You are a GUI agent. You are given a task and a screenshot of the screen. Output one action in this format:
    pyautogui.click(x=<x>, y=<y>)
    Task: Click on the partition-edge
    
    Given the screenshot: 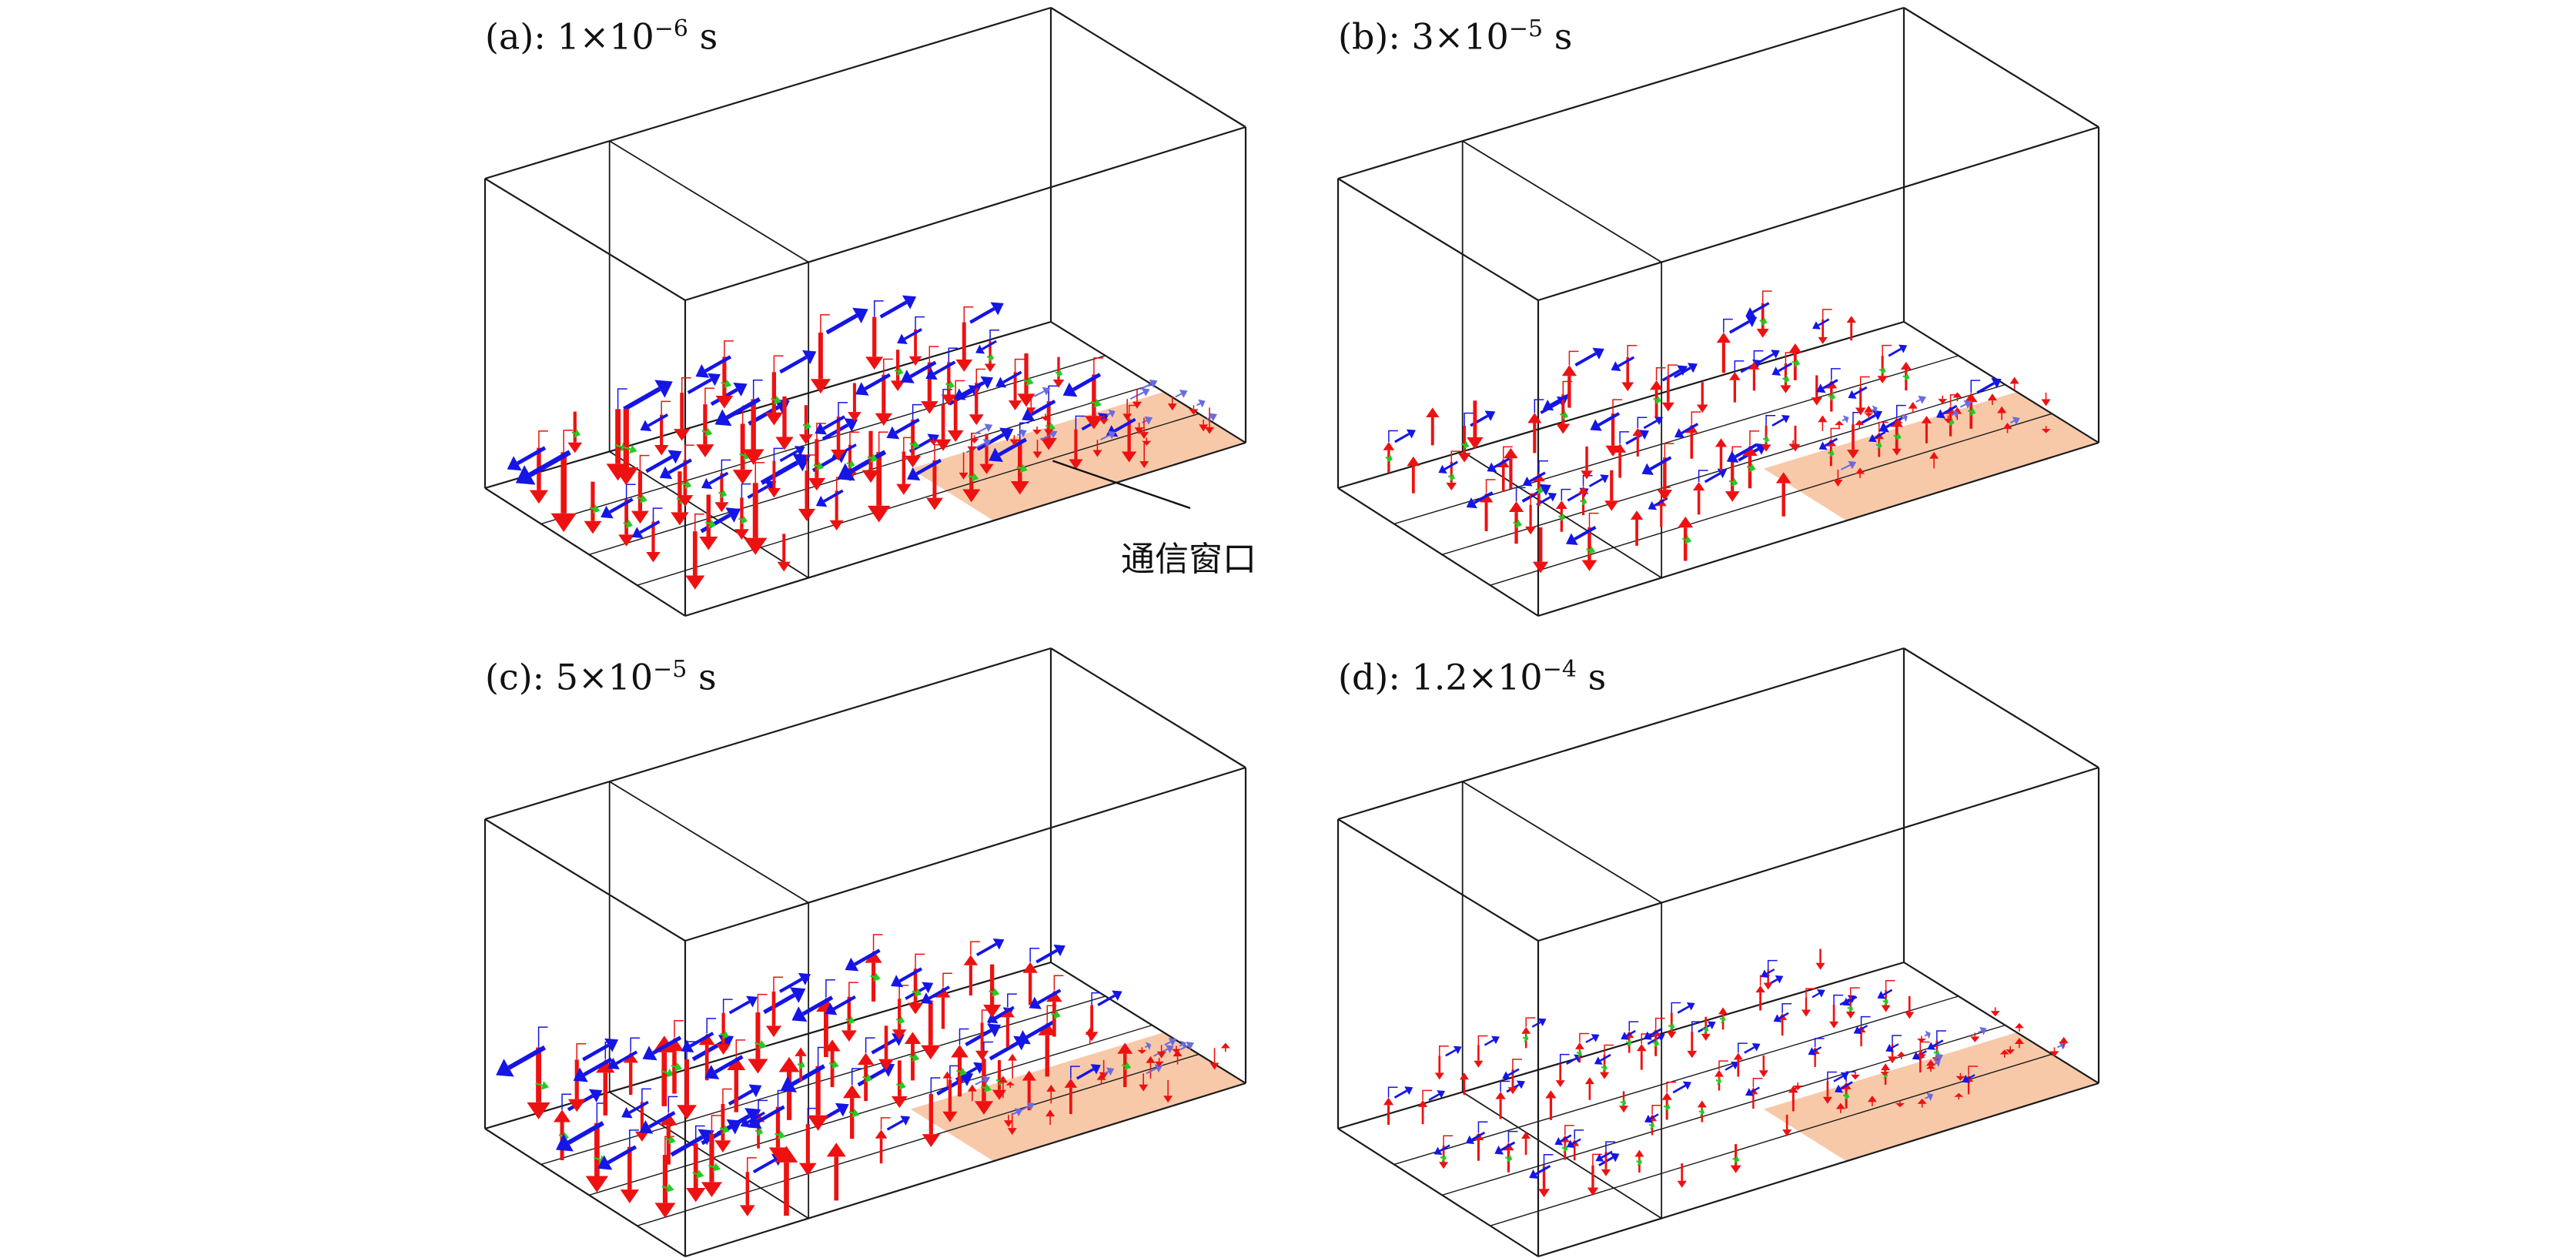 What is the action you would take?
    pyautogui.click(x=1562, y=843)
    